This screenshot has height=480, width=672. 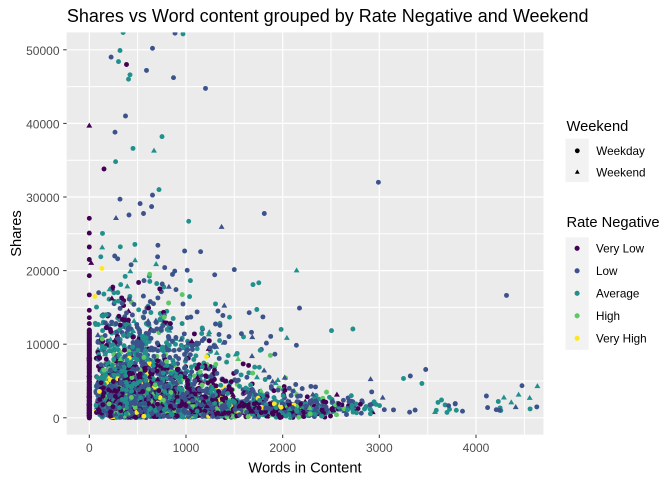 I want to click on svg-text: Very High, so click(x=621, y=339).